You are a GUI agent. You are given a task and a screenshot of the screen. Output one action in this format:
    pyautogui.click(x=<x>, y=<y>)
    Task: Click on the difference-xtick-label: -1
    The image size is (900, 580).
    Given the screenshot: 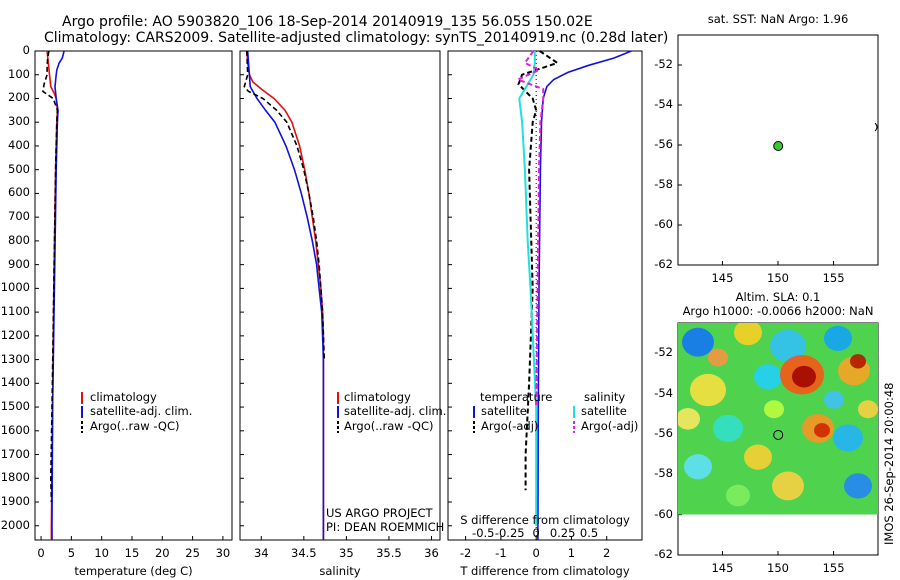 What is the action you would take?
    pyautogui.click(x=501, y=553)
    